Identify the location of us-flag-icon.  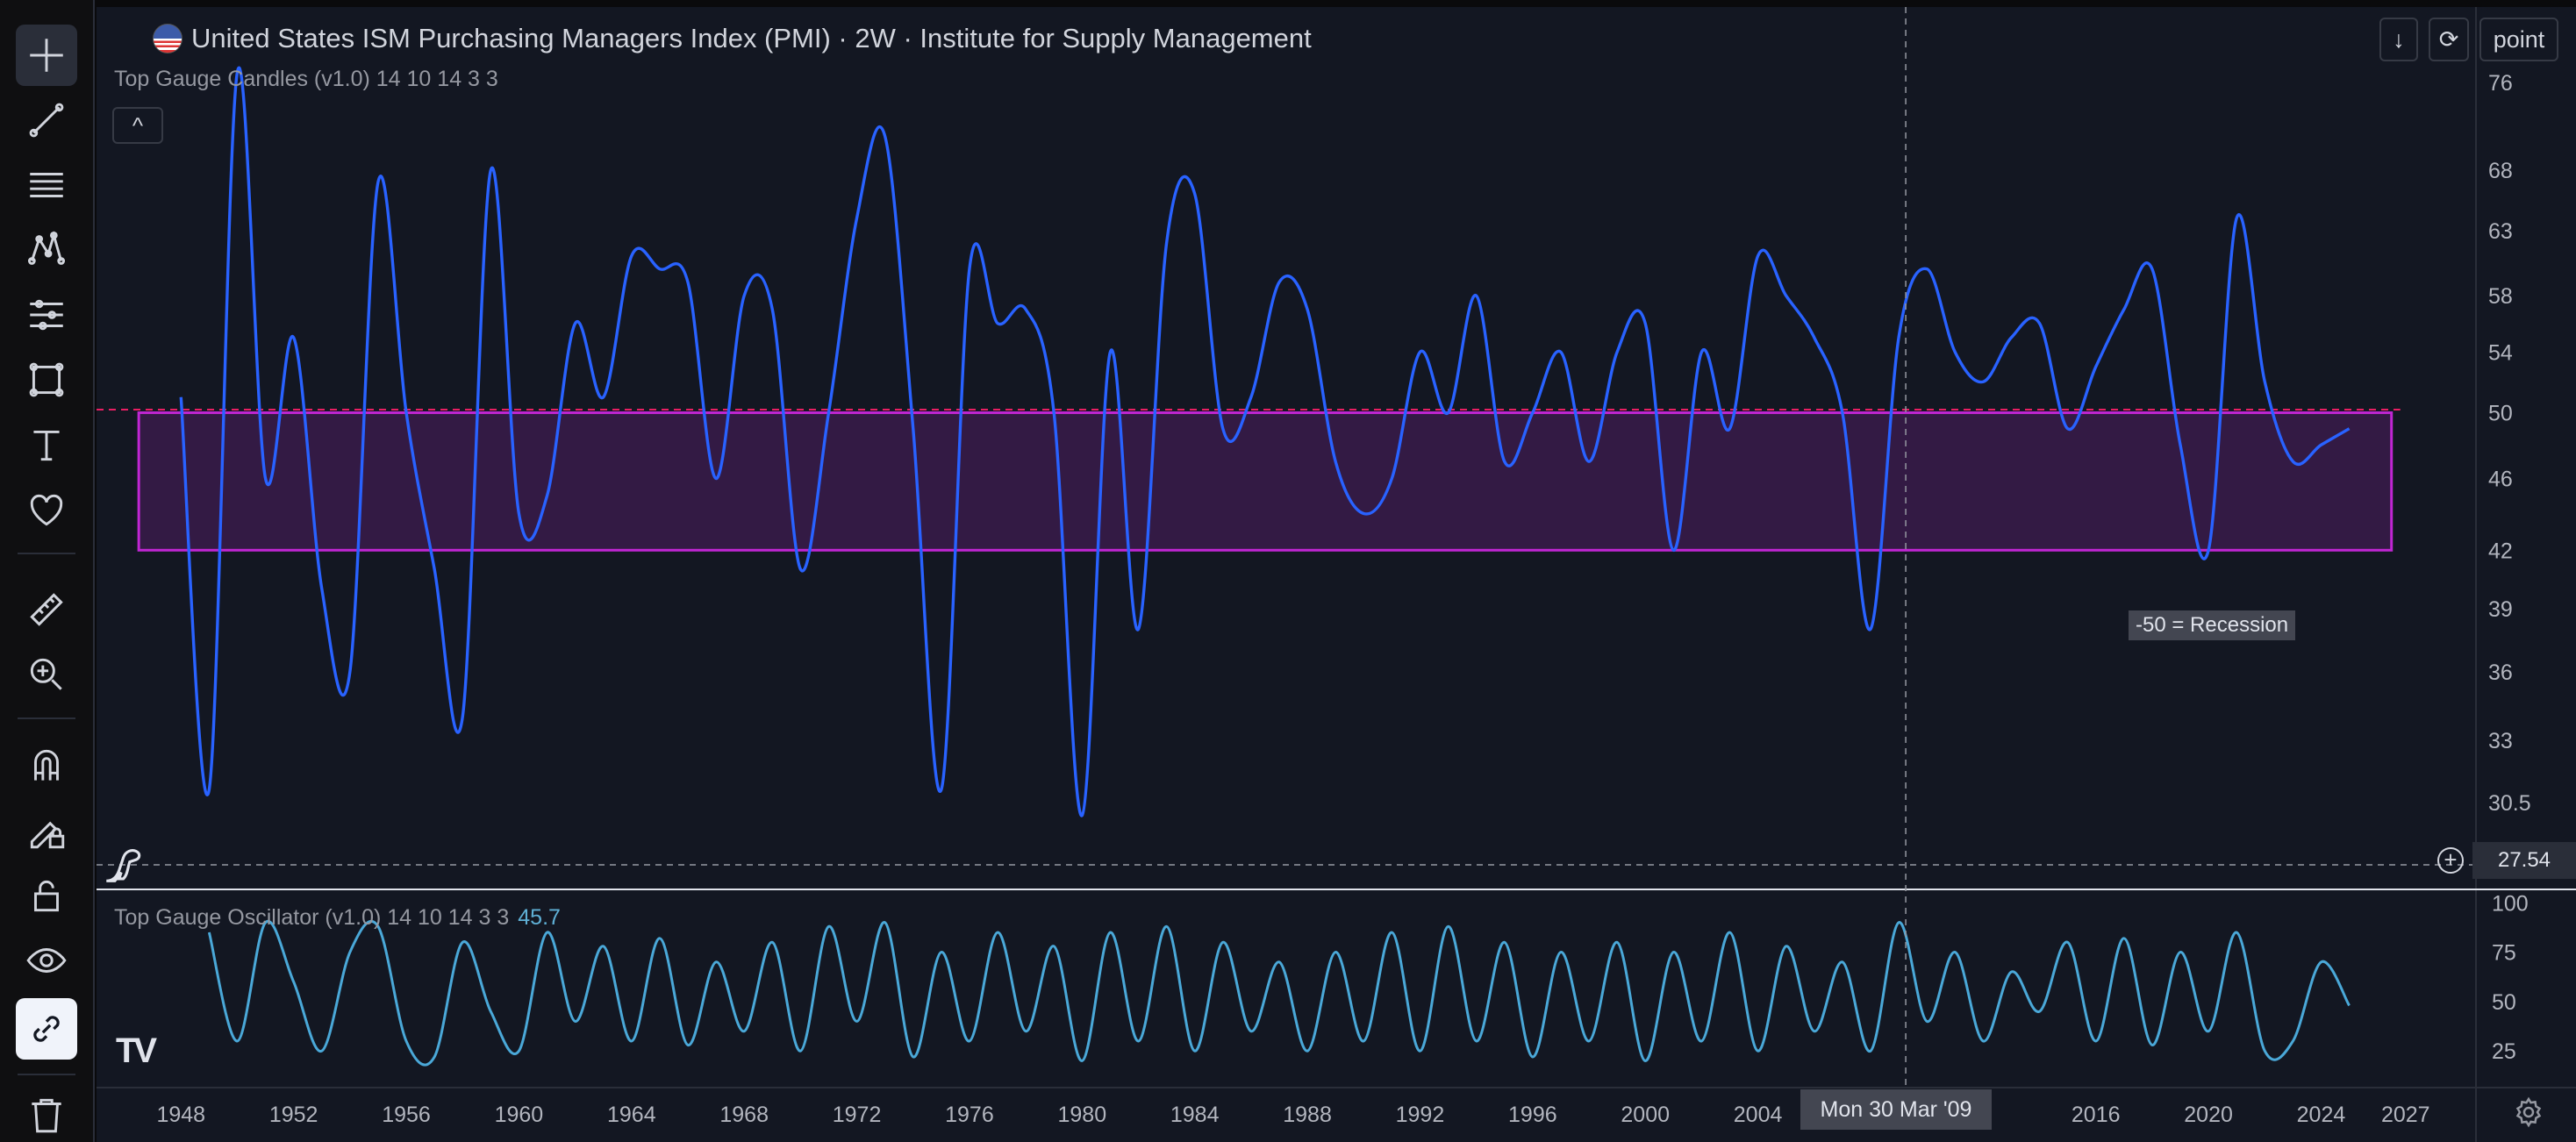
(167, 39).